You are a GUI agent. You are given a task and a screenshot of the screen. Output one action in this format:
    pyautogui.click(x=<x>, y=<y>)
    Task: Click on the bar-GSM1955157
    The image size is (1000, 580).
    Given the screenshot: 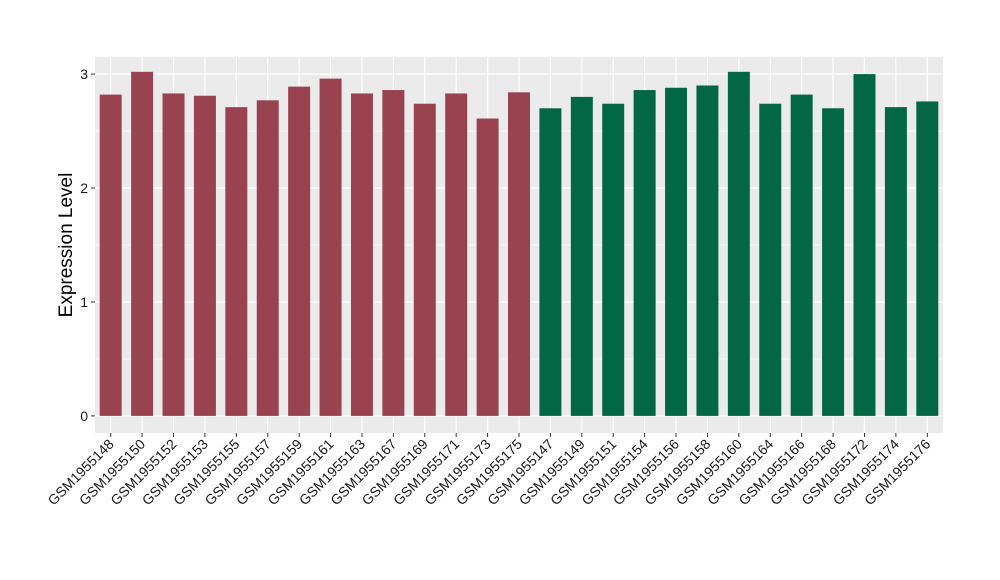 What is the action you would take?
    pyautogui.click(x=267, y=258)
    